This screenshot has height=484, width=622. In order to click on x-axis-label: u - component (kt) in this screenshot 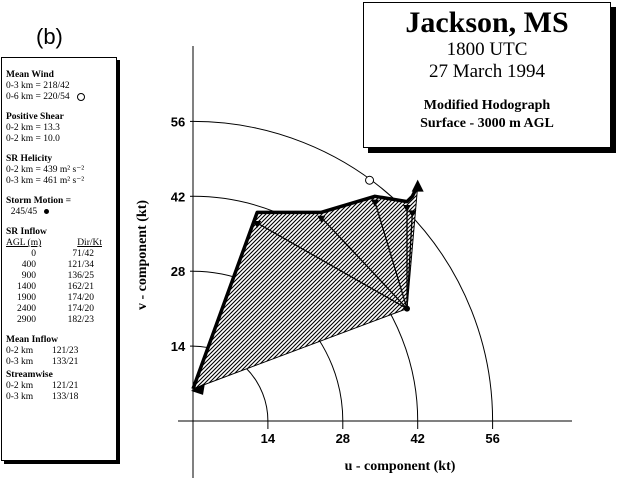, I will do `click(400, 466)`.